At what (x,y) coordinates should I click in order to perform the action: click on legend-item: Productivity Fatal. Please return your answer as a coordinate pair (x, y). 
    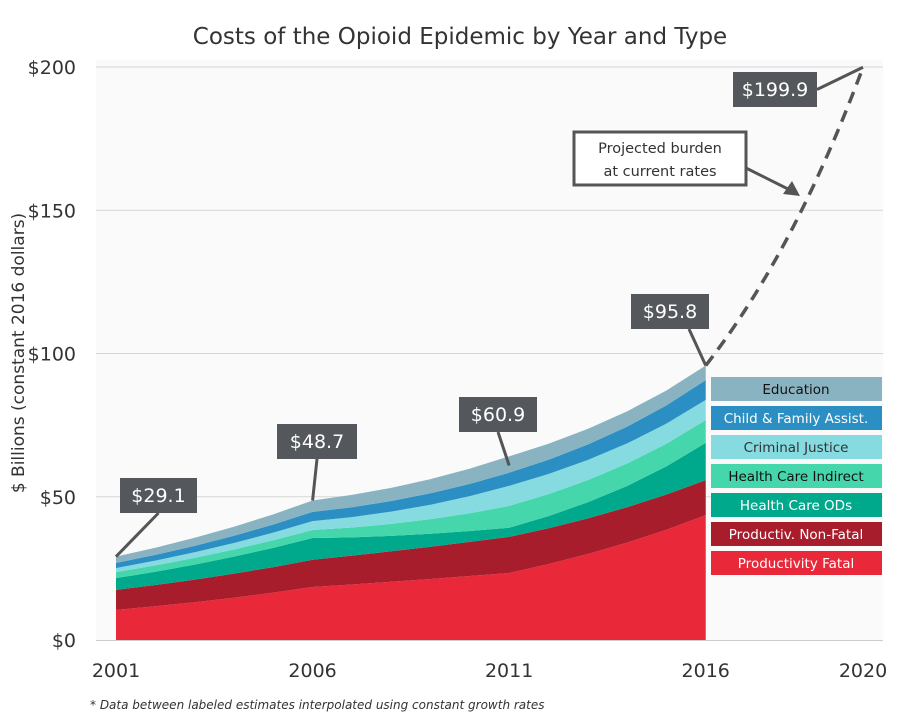
    Looking at the image, I should click on (796, 563).